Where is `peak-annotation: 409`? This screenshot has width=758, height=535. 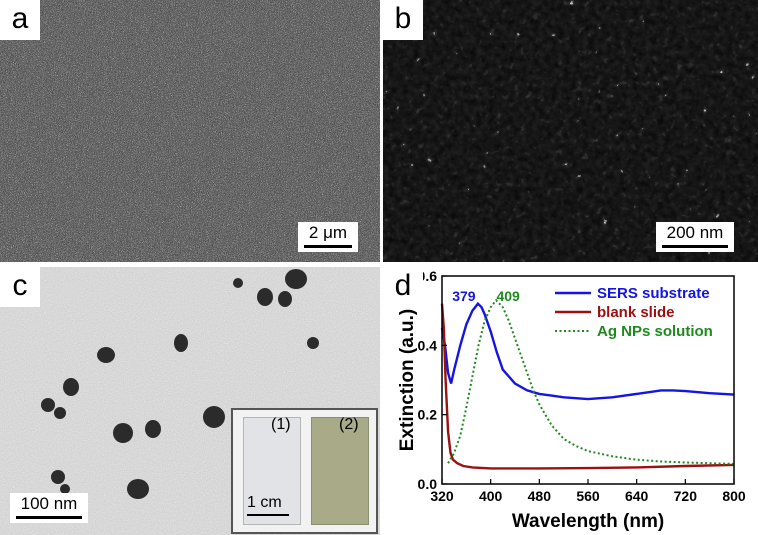
peak-annotation: 409 is located at coordinates (508, 296).